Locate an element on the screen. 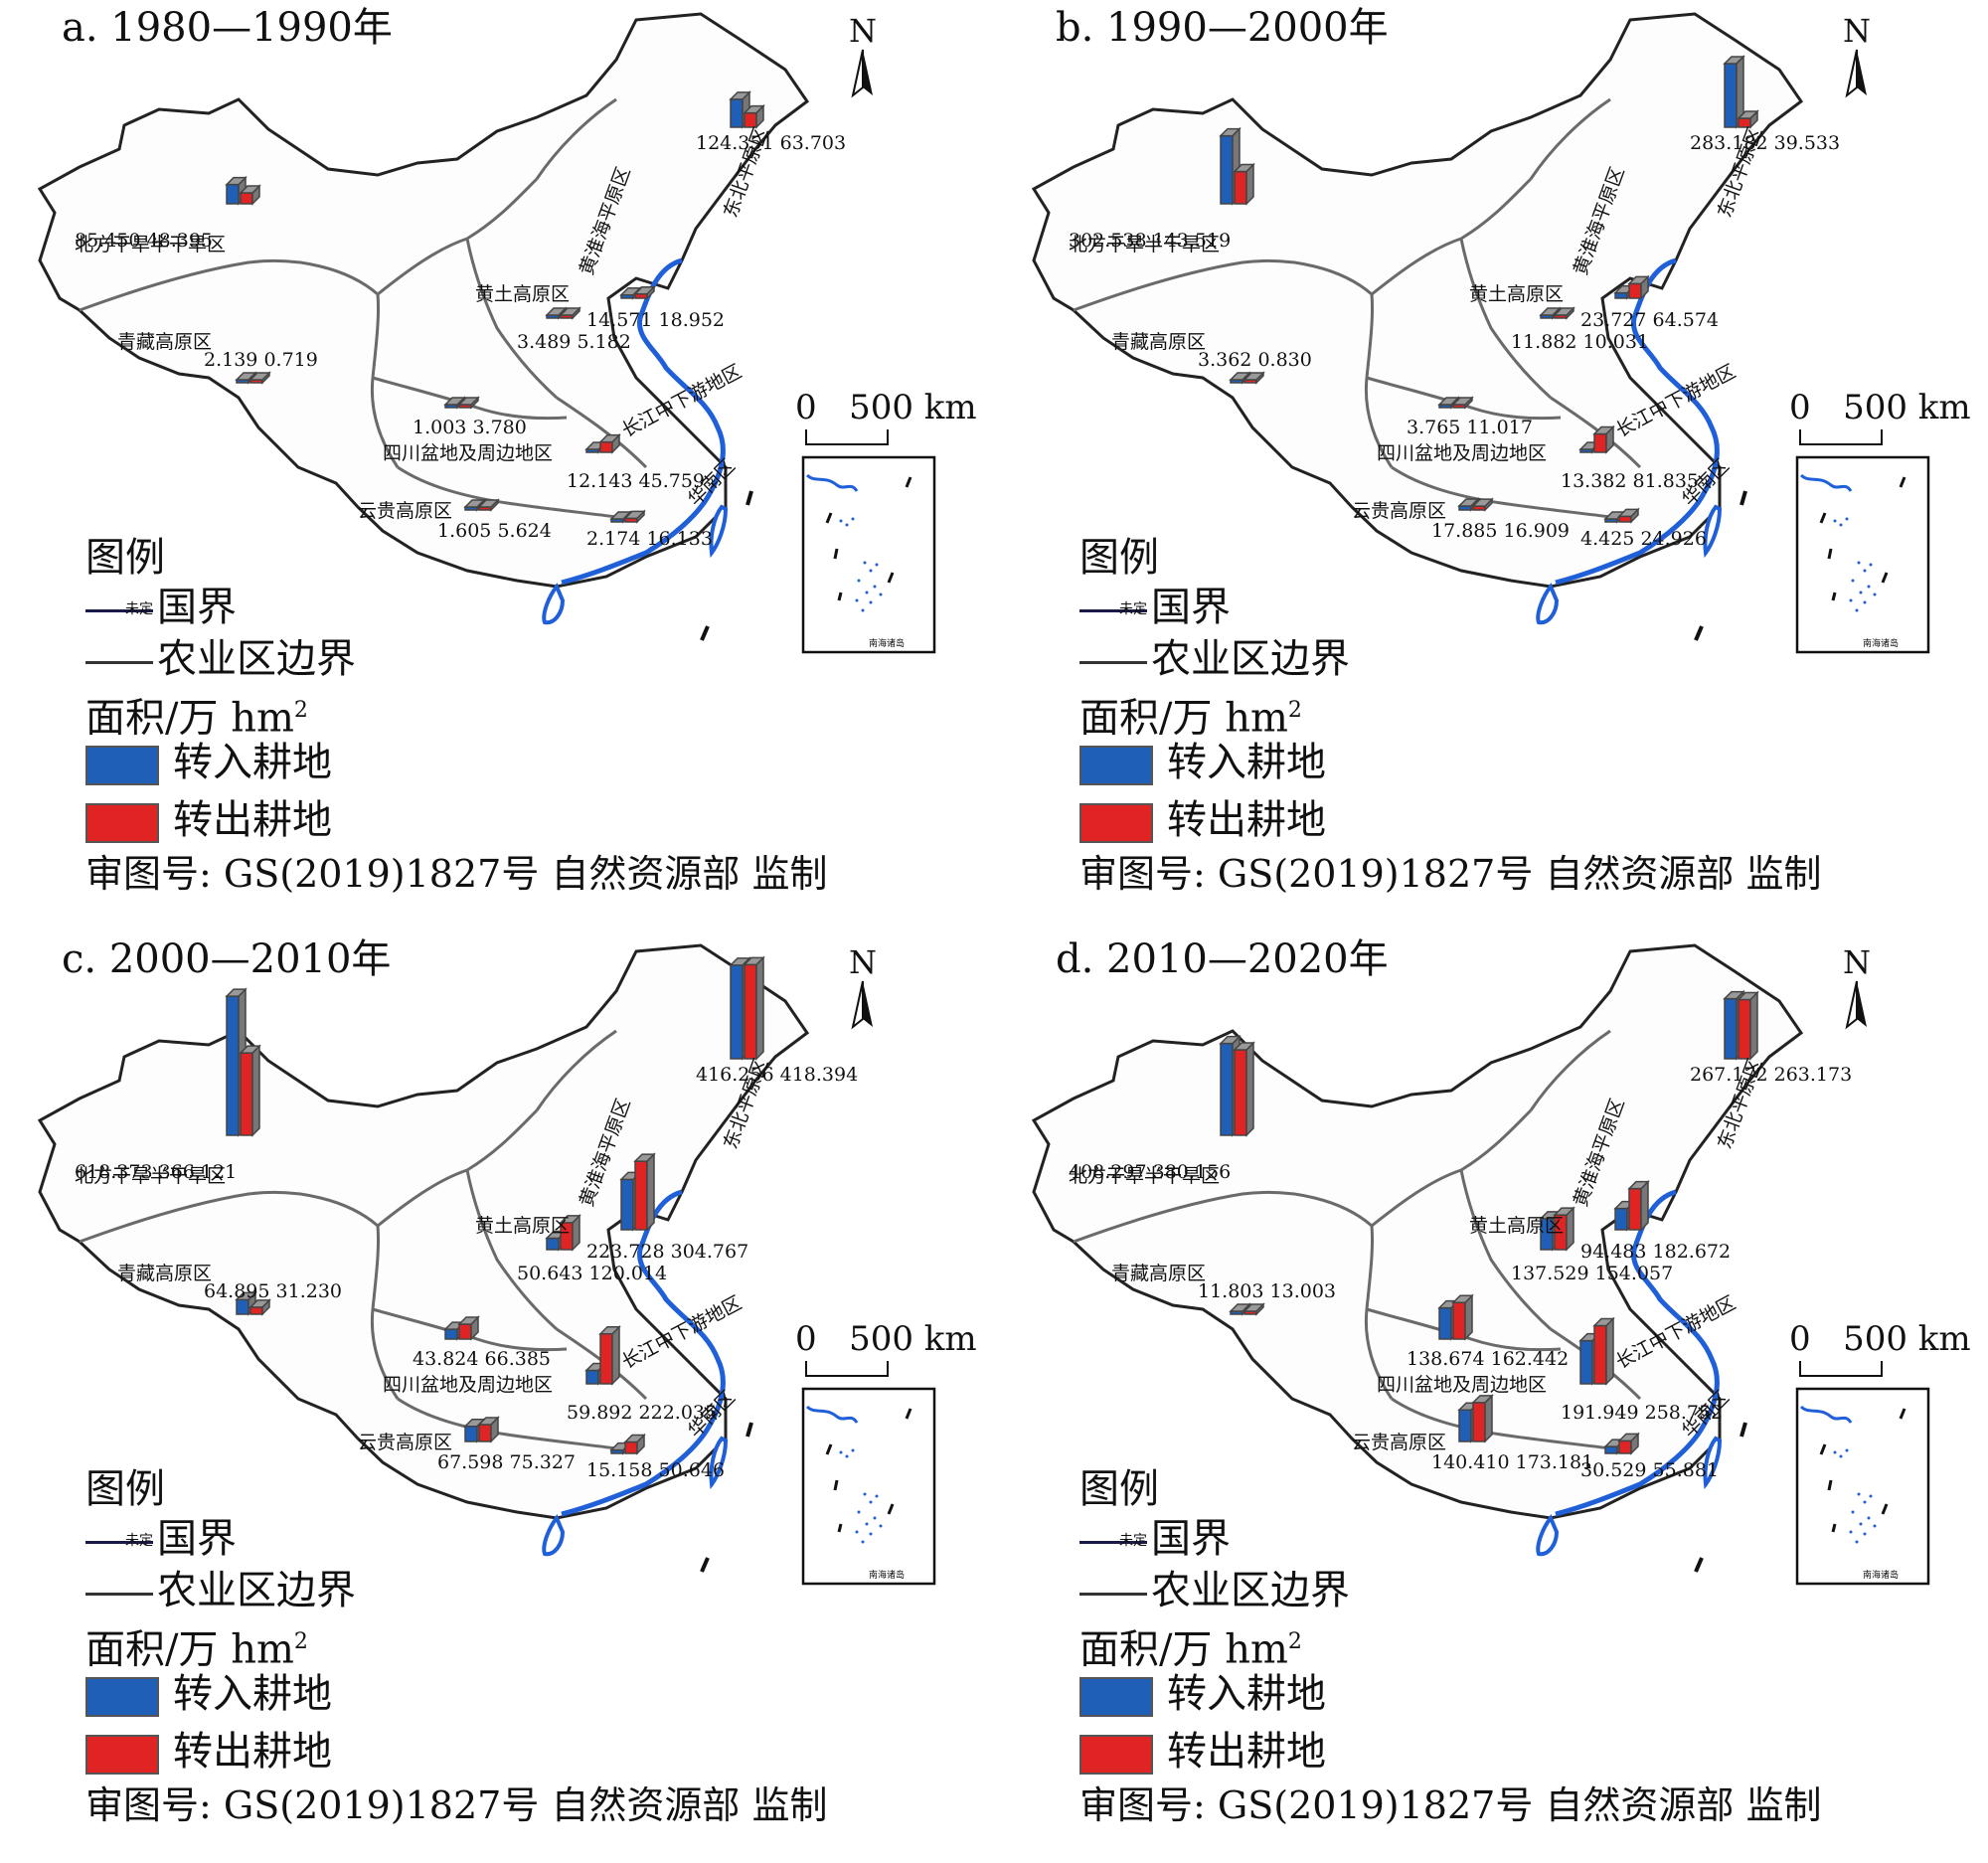  in-value: 13.382 is located at coordinates (1593, 481).